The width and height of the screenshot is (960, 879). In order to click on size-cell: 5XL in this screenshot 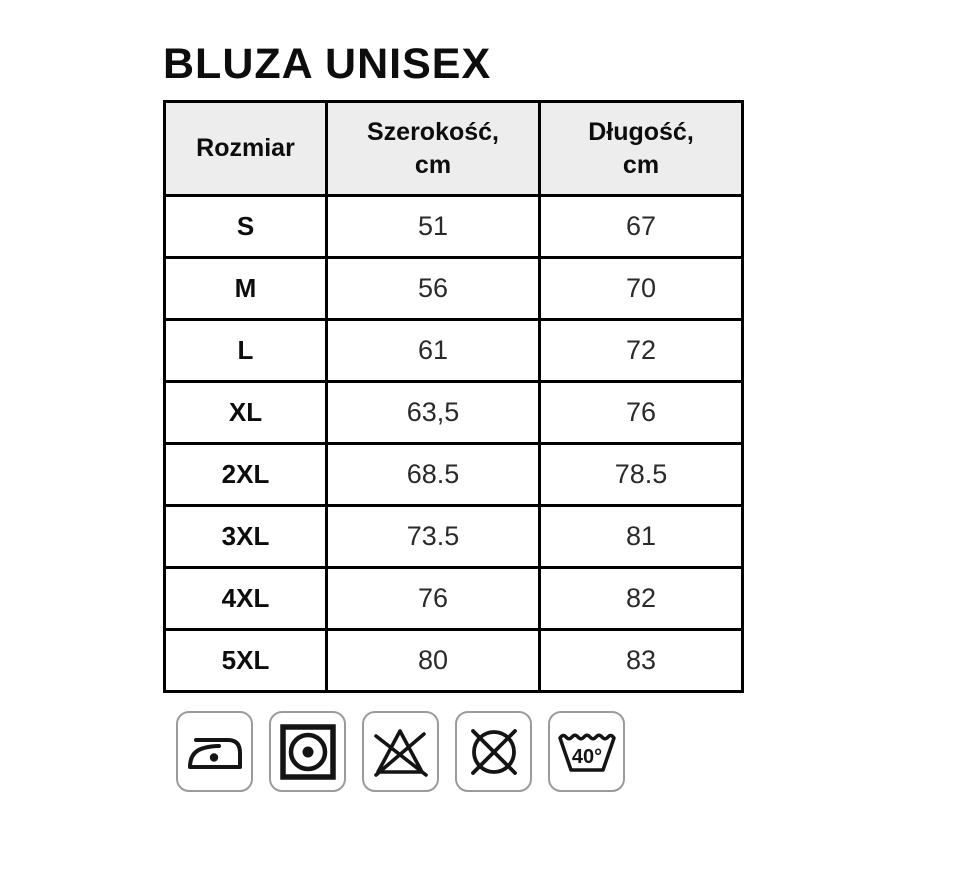, I will do `click(245, 660)`.